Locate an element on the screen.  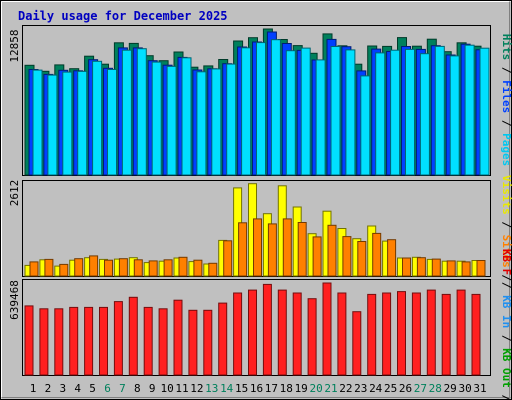
day-label: 6 is located at coordinates (107, 388).